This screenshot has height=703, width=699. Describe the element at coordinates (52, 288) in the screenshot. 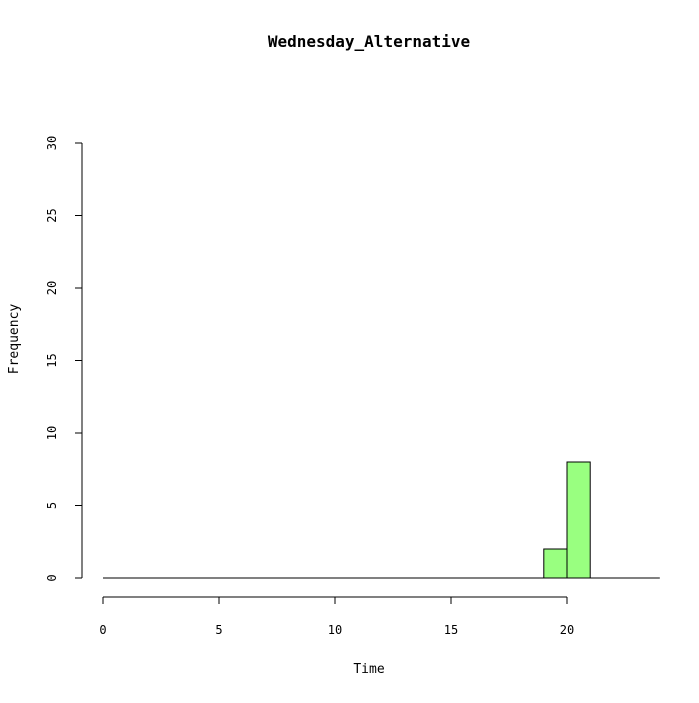

I see `y-tick-label-20: 20` at that location.